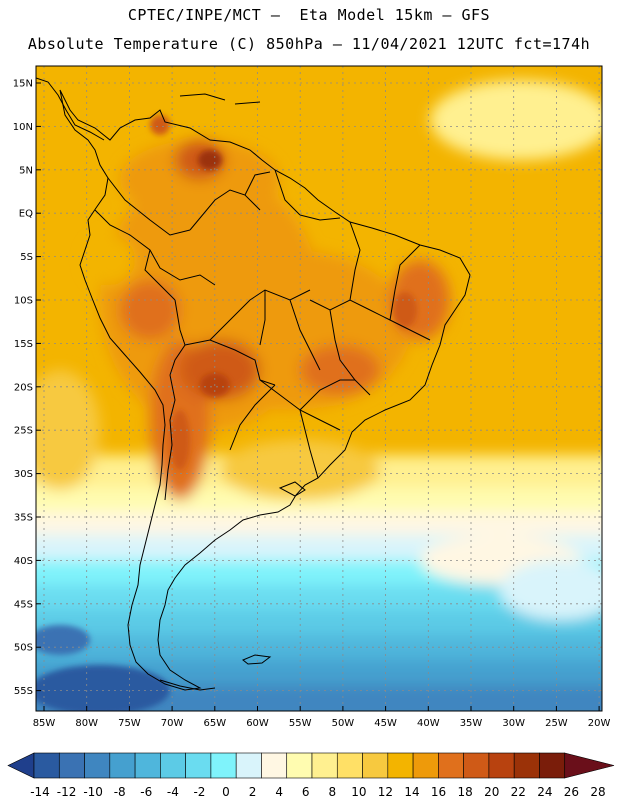  I want to click on colorbar-label: 18, so click(465, 792).